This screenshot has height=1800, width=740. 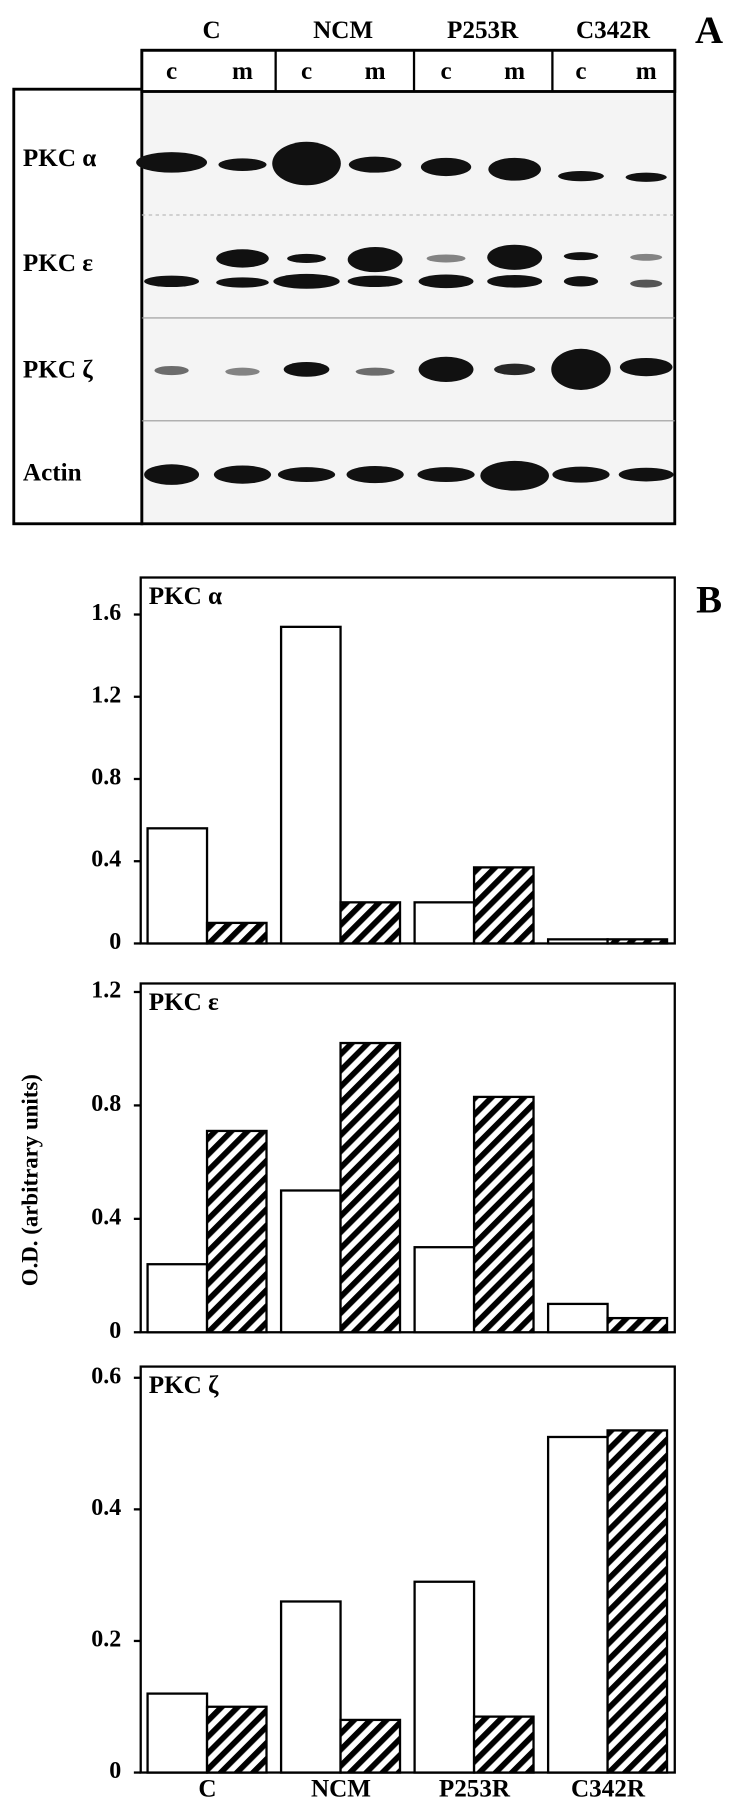 What do you see at coordinates (613, 30) in the screenshot?
I see `group-label: C342R` at bounding box center [613, 30].